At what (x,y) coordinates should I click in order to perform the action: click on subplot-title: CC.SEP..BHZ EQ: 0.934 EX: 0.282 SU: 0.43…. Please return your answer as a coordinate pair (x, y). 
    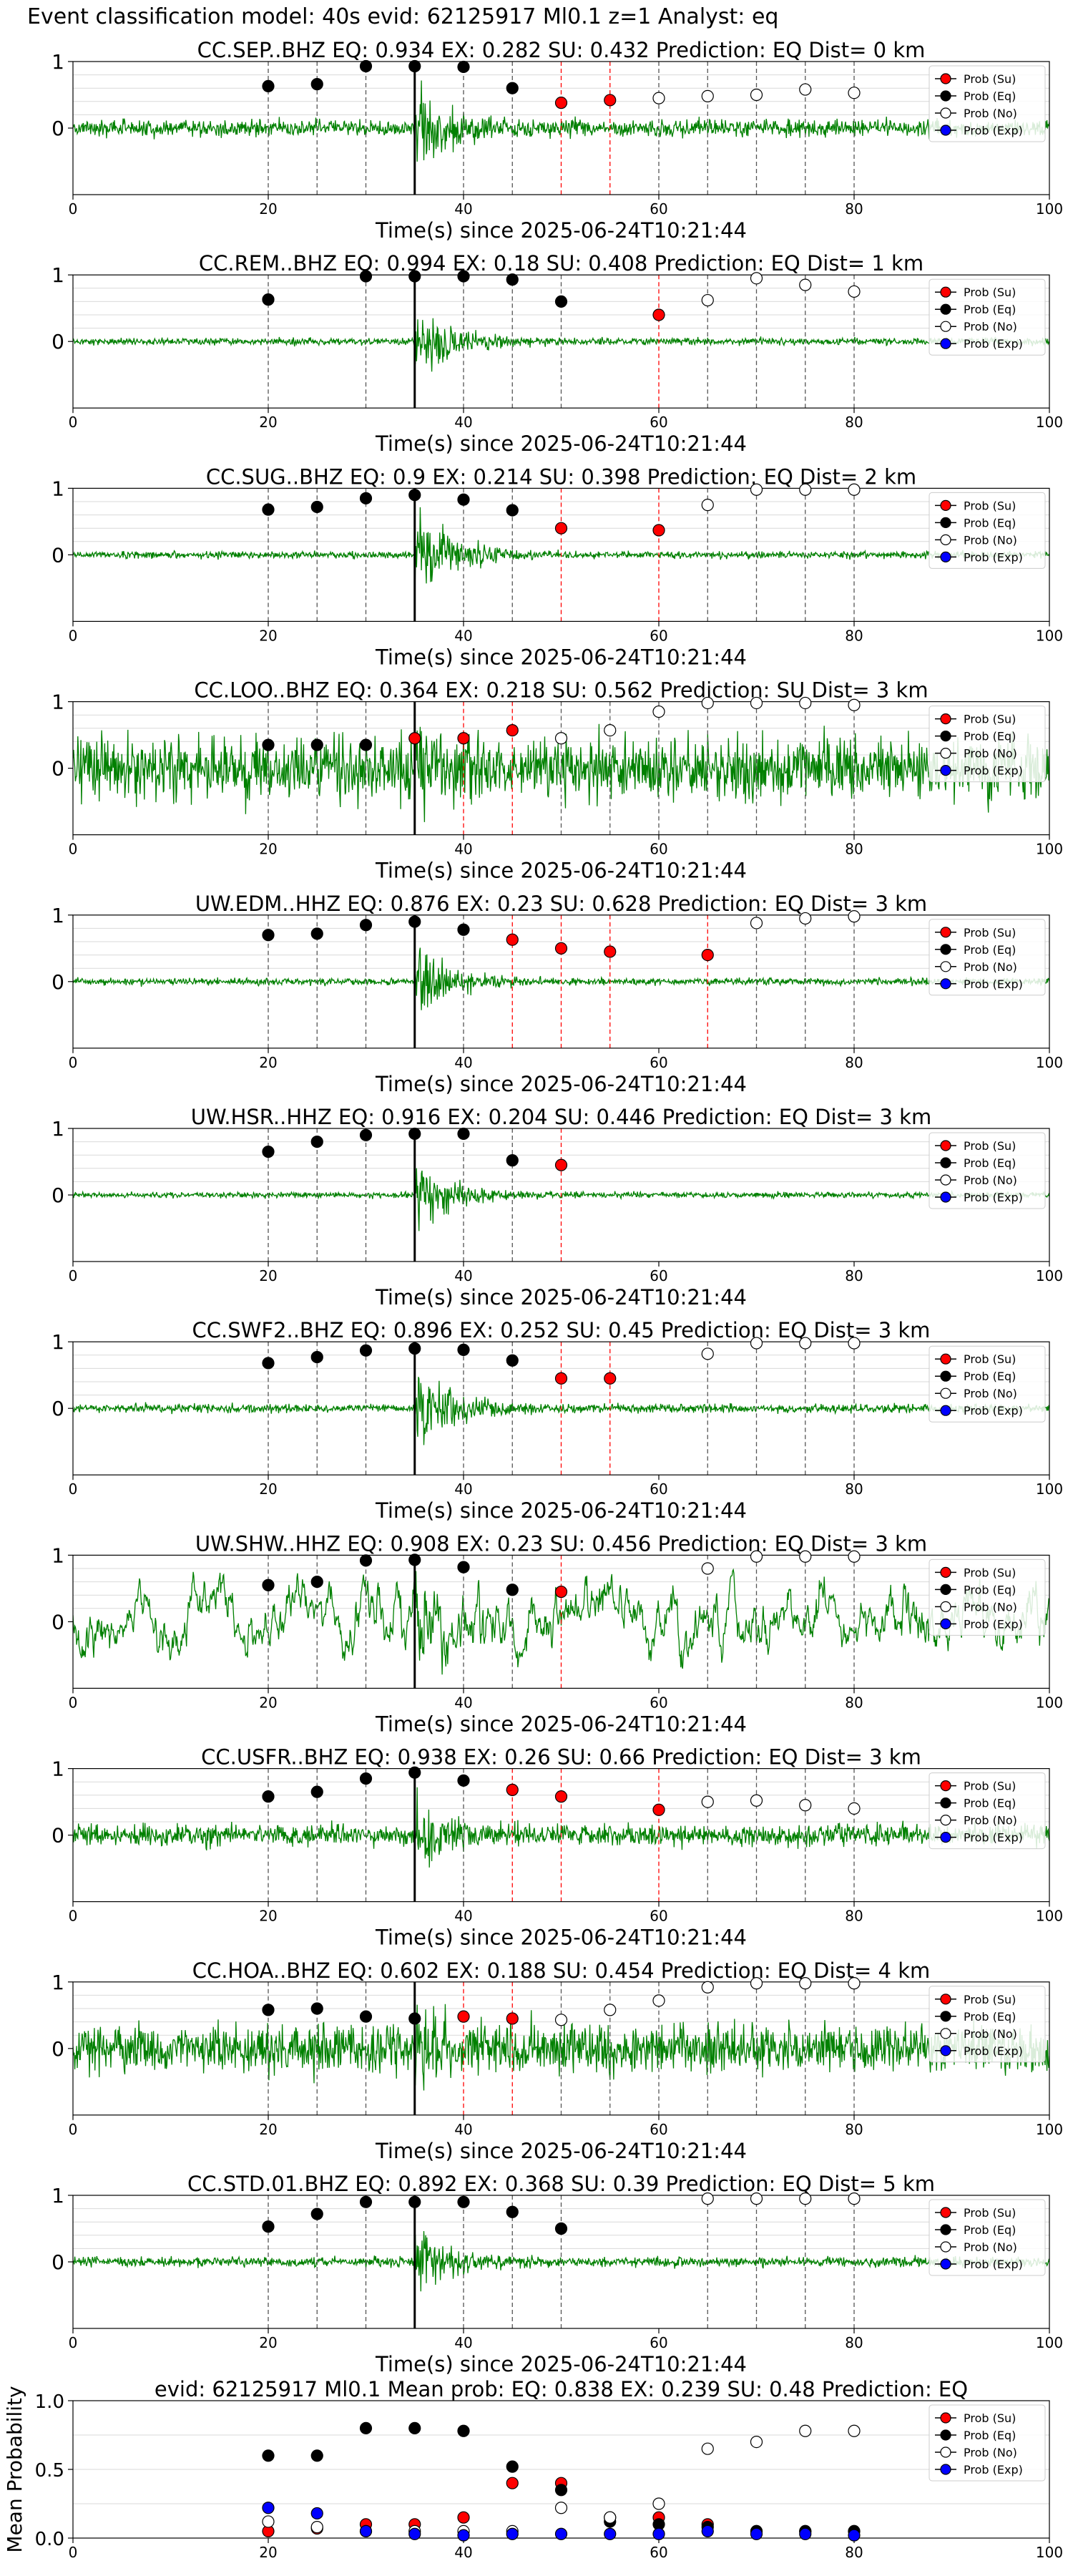
    Looking at the image, I should click on (561, 50).